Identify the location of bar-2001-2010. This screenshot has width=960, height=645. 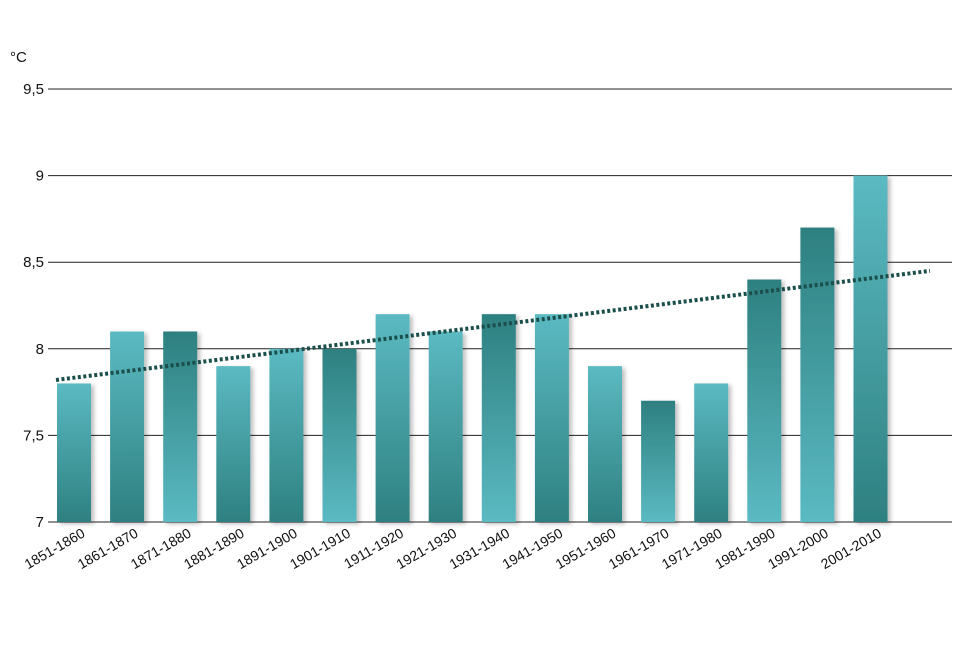
(870, 348).